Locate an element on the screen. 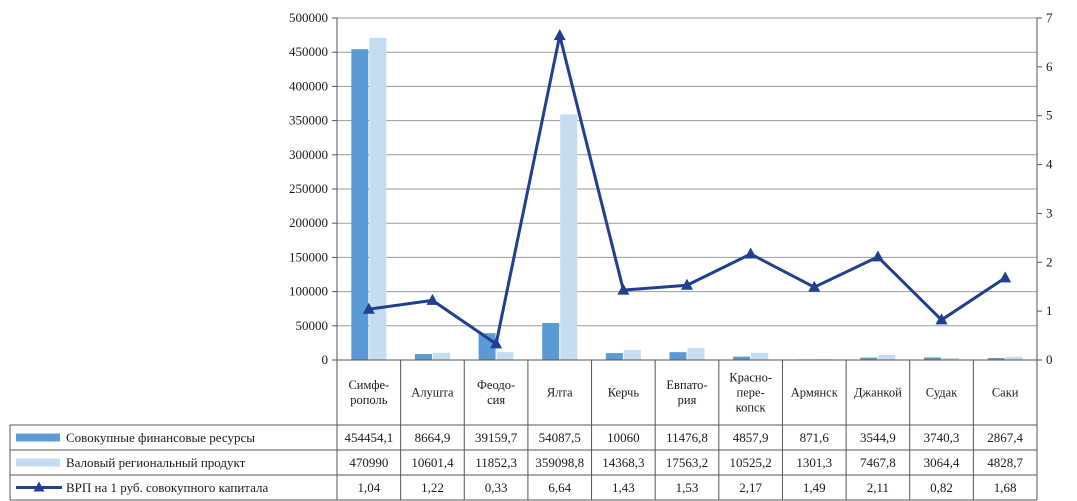 Image resolution: width=1077 pixels, height=501 pixels. table-cell-value: 7467,8 is located at coordinates (878, 462).